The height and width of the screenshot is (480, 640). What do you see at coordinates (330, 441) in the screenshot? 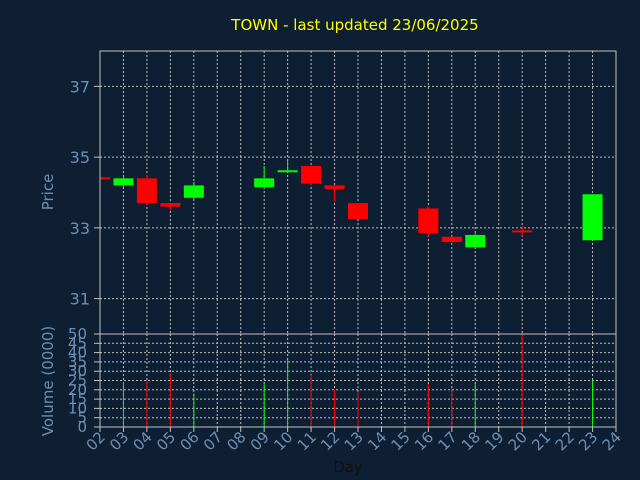
I see `day-tick-label: 12` at bounding box center [330, 441].